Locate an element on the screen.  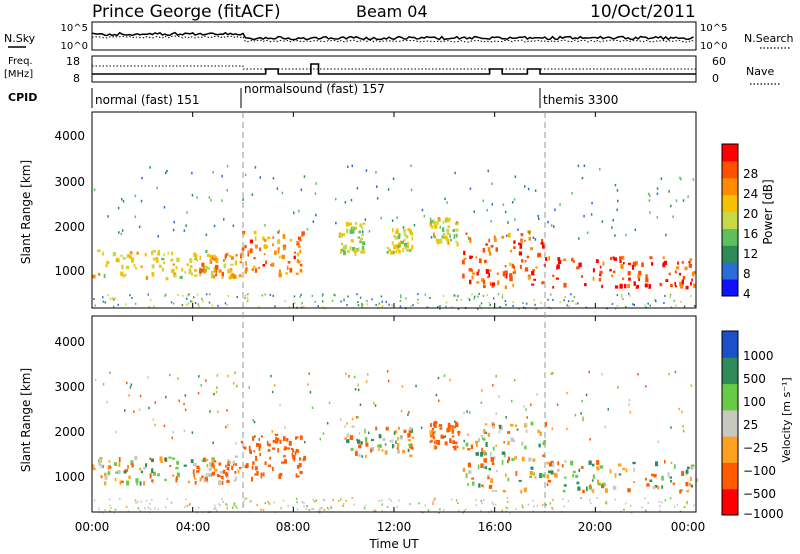
power-colorbar is located at coordinates (730, 220).